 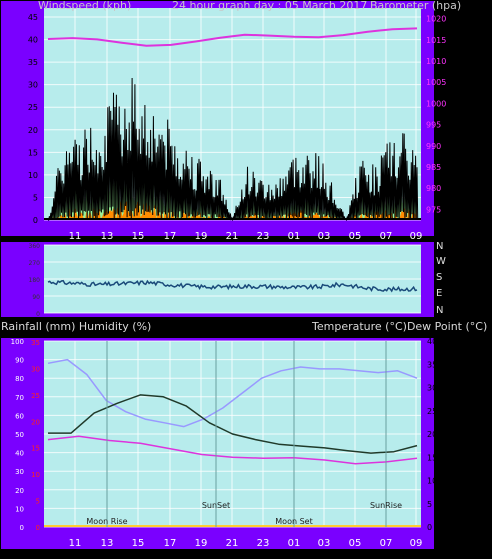 I want to click on compass-label-e: E, so click(x=439, y=293).